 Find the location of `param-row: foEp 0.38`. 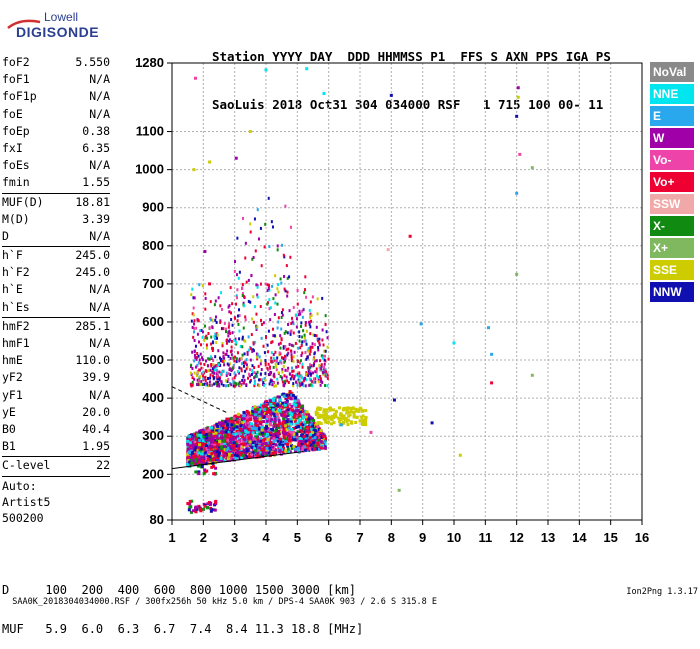

param-row: foEp 0.38 is located at coordinates (56, 132).